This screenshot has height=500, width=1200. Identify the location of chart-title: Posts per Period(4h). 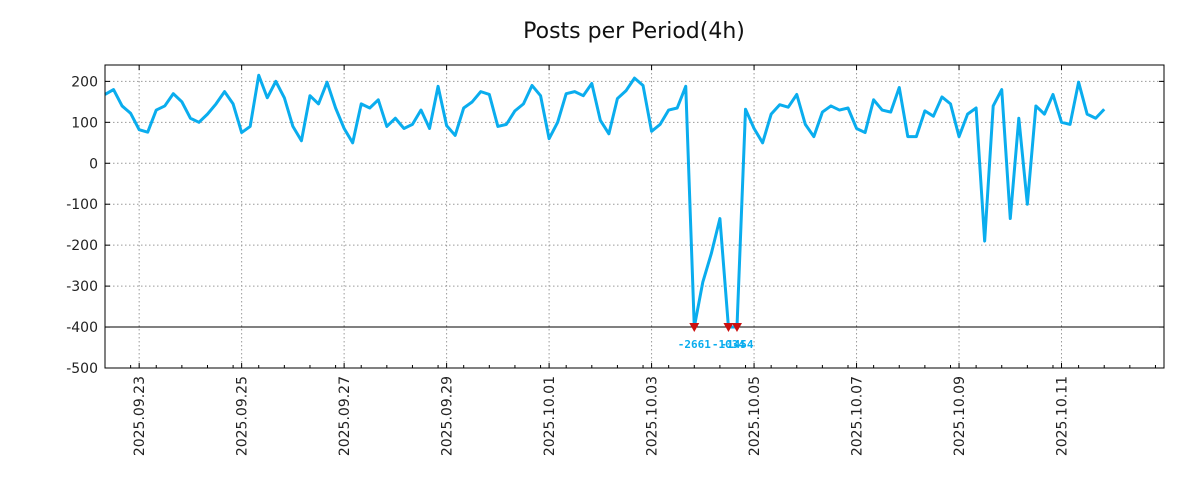
(634, 31).